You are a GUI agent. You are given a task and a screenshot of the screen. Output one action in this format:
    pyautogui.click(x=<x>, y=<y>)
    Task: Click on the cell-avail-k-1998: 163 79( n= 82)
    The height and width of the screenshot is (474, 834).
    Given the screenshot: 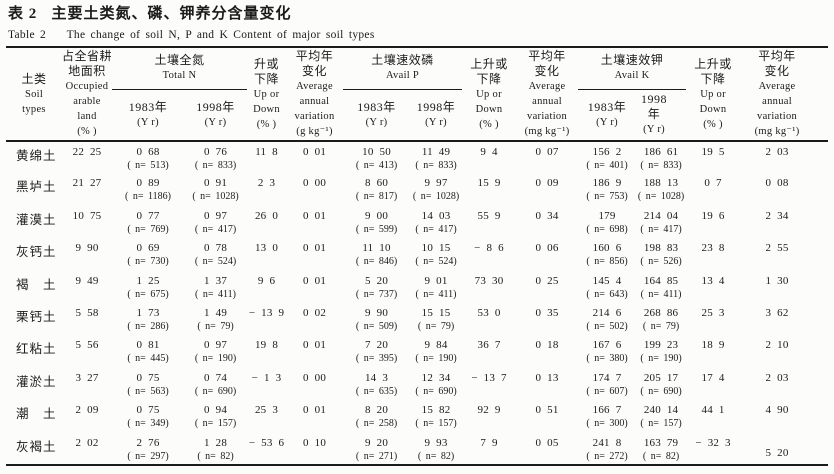 What is the action you would take?
    pyautogui.click(x=661, y=449)
    